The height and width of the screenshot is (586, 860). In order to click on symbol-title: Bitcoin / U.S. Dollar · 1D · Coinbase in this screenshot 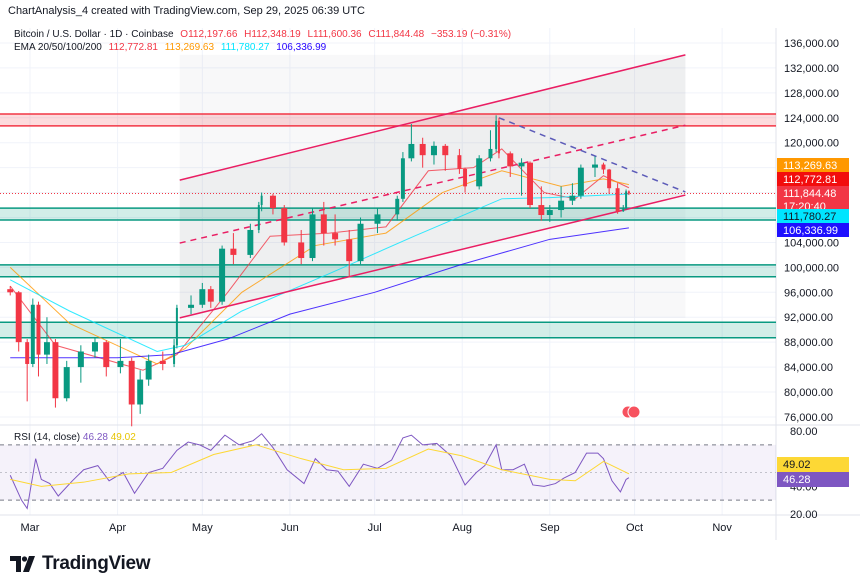, I will do `click(94, 34)`.